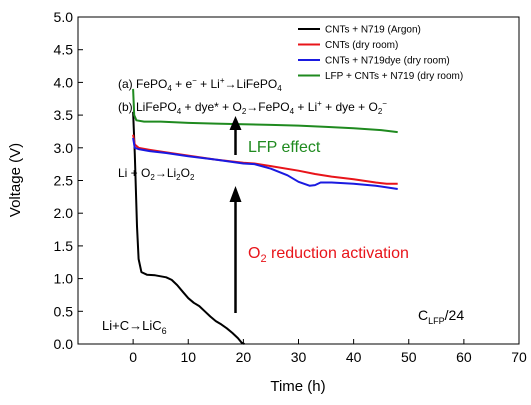 This screenshot has width=531, height=405. I want to click on x-axis-title: Time (h), so click(297, 386).